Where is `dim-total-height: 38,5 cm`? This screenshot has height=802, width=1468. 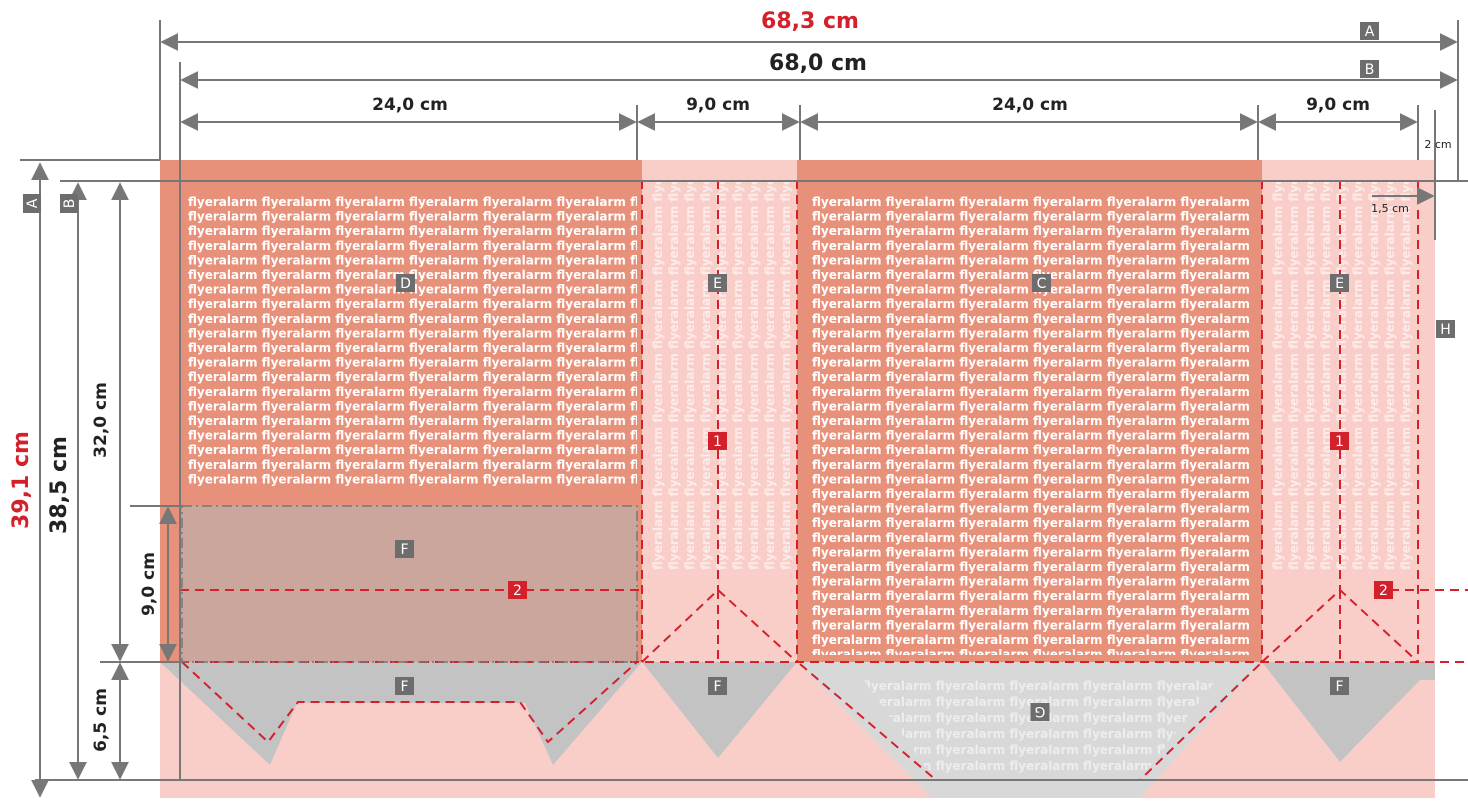
dim-total-height: 38,5 cm is located at coordinates (59, 485).